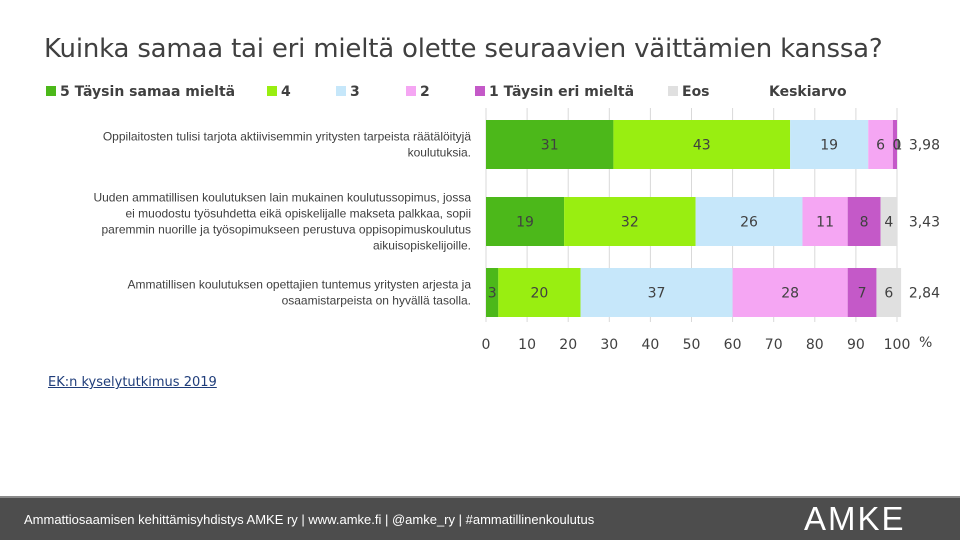 Image resolution: width=960 pixels, height=540 pixels. I want to click on x-tick-label: 0, so click(486, 345).